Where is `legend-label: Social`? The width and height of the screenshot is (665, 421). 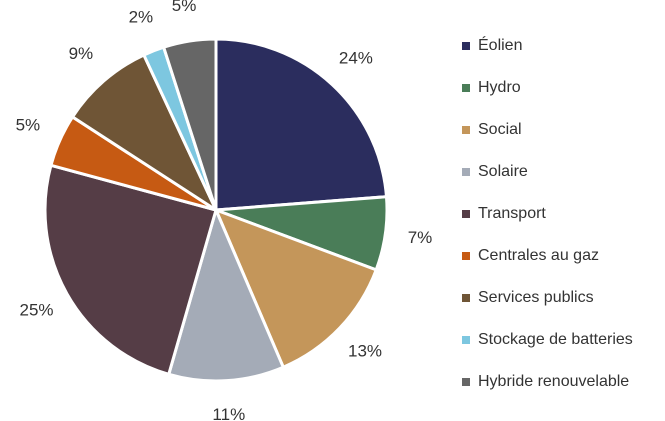 legend-label: Social is located at coordinates (500, 129).